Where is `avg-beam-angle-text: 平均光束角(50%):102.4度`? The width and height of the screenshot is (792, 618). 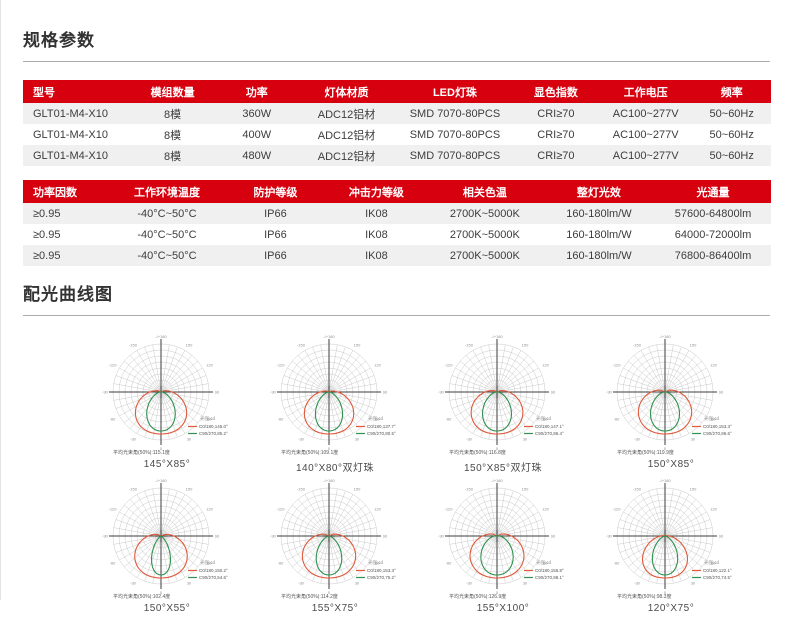 avg-beam-angle-text: 平均光束角(50%):102.4度 is located at coordinates (141, 596).